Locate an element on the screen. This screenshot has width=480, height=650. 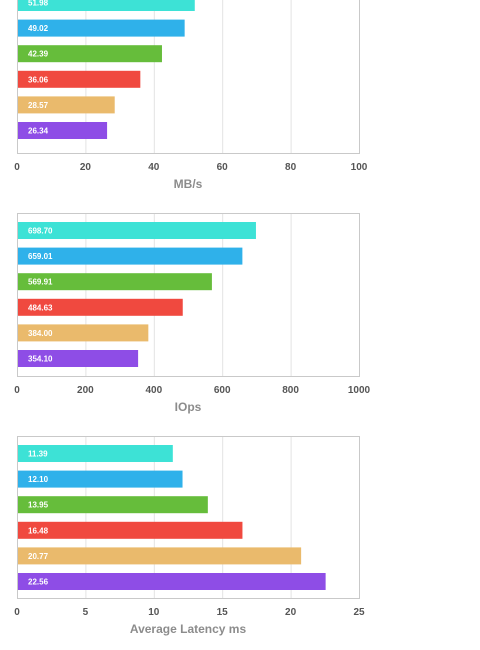
bar-value-label: 11.39 is located at coordinates (38, 454).